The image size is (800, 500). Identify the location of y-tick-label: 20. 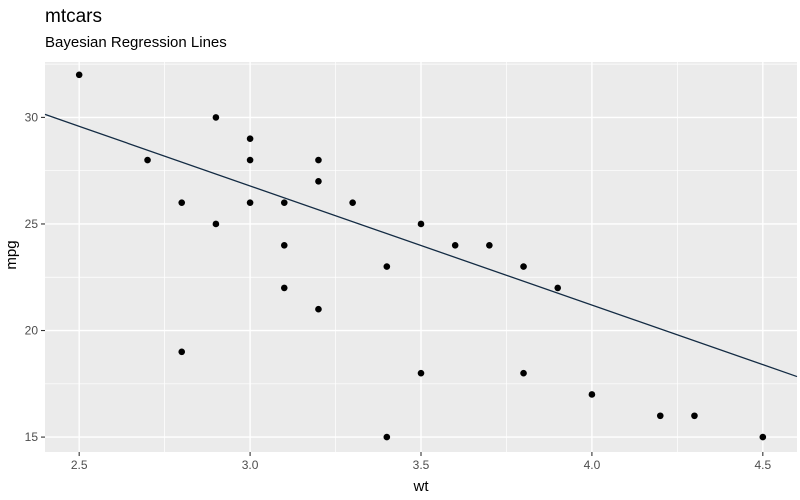
(32, 331).